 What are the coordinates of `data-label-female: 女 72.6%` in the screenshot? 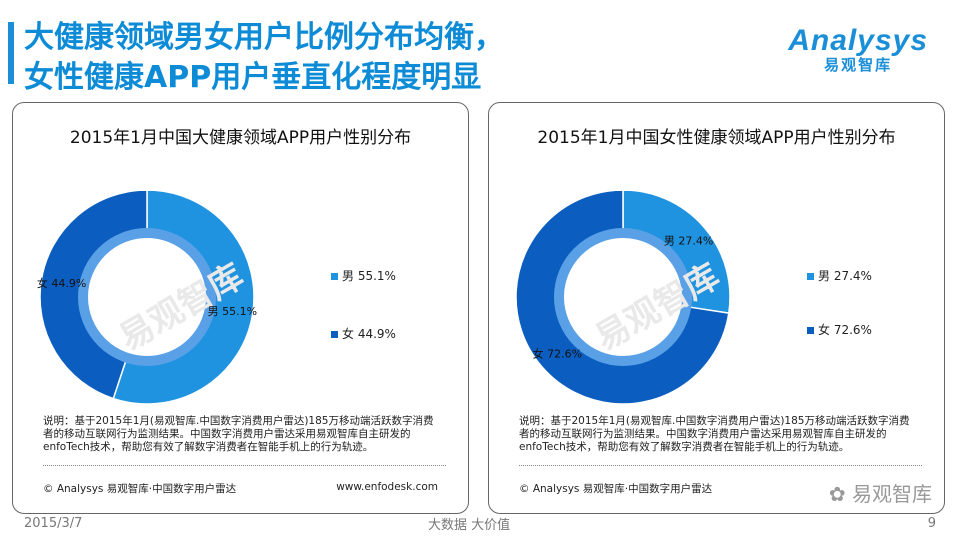 It's located at (557, 353).